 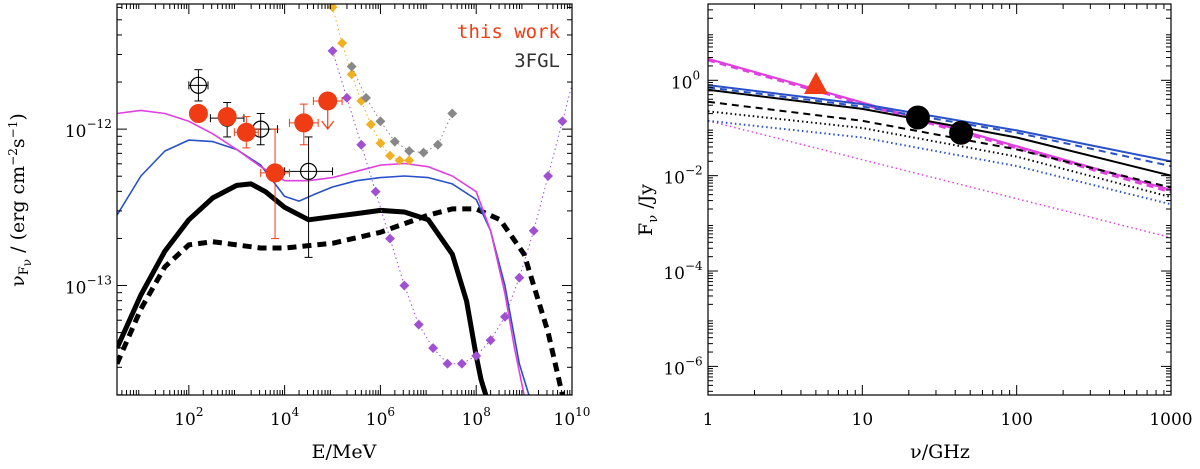 What do you see at coordinates (863, 420) in the screenshot?
I see `right-x-tick-label: 10` at bounding box center [863, 420].